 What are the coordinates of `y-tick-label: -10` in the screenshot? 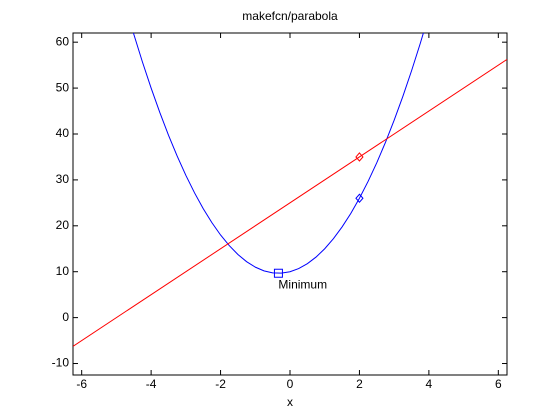 It's located at (61, 363).